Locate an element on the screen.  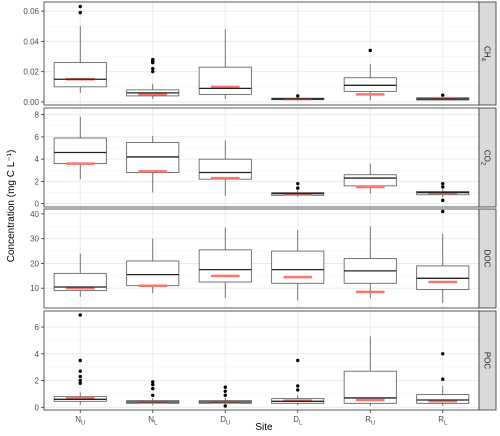
y-tick-label: 0 is located at coordinates (37, 204).